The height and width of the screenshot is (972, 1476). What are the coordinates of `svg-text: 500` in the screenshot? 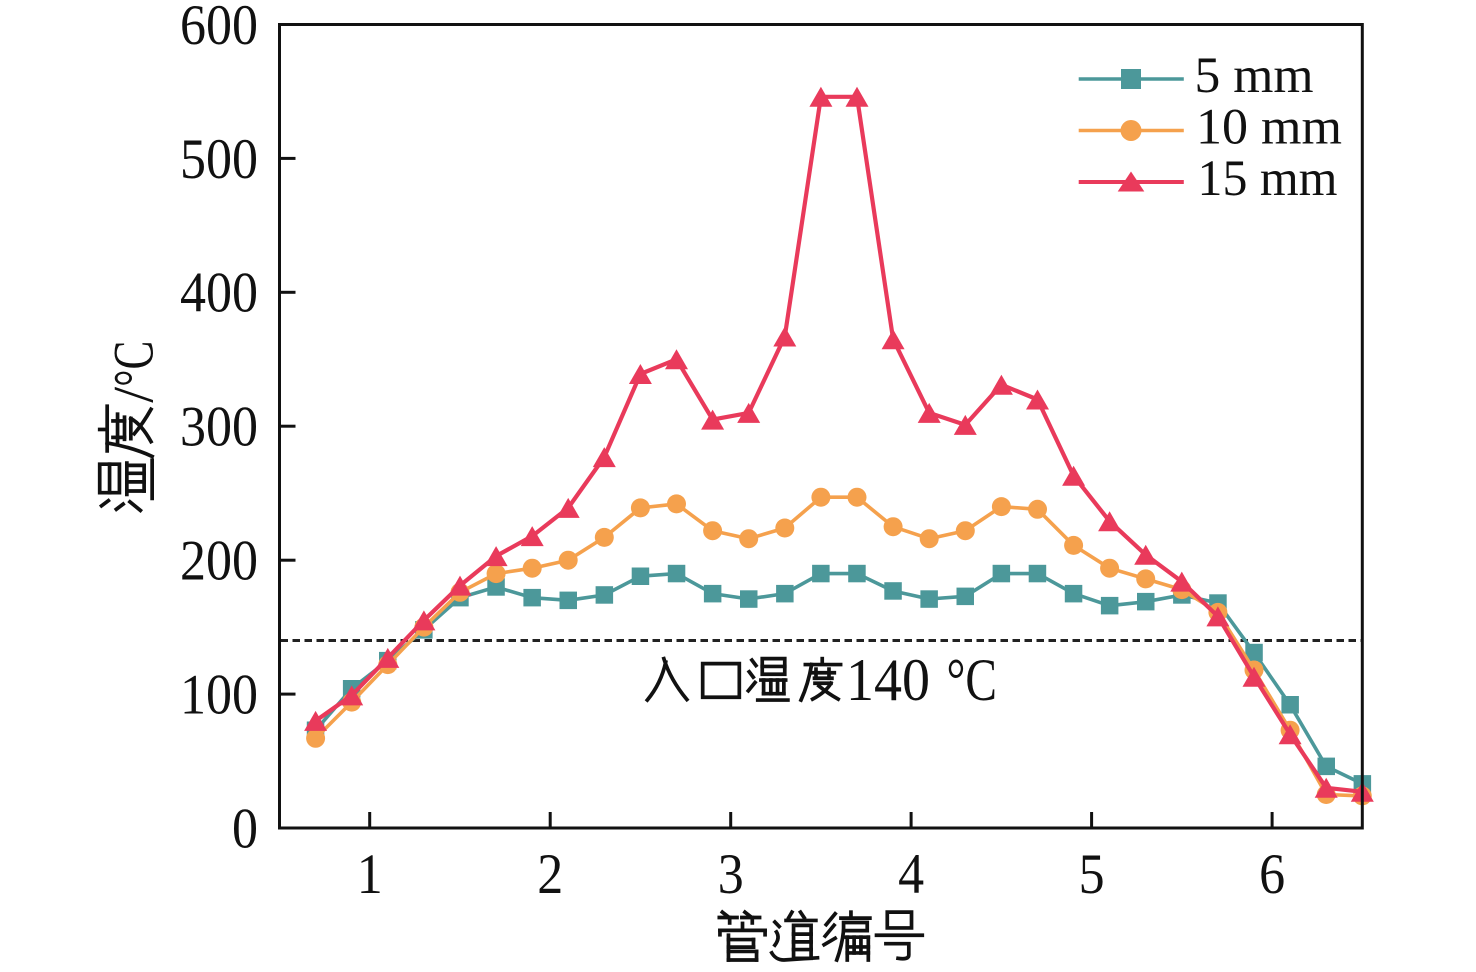 It's located at (219, 159).